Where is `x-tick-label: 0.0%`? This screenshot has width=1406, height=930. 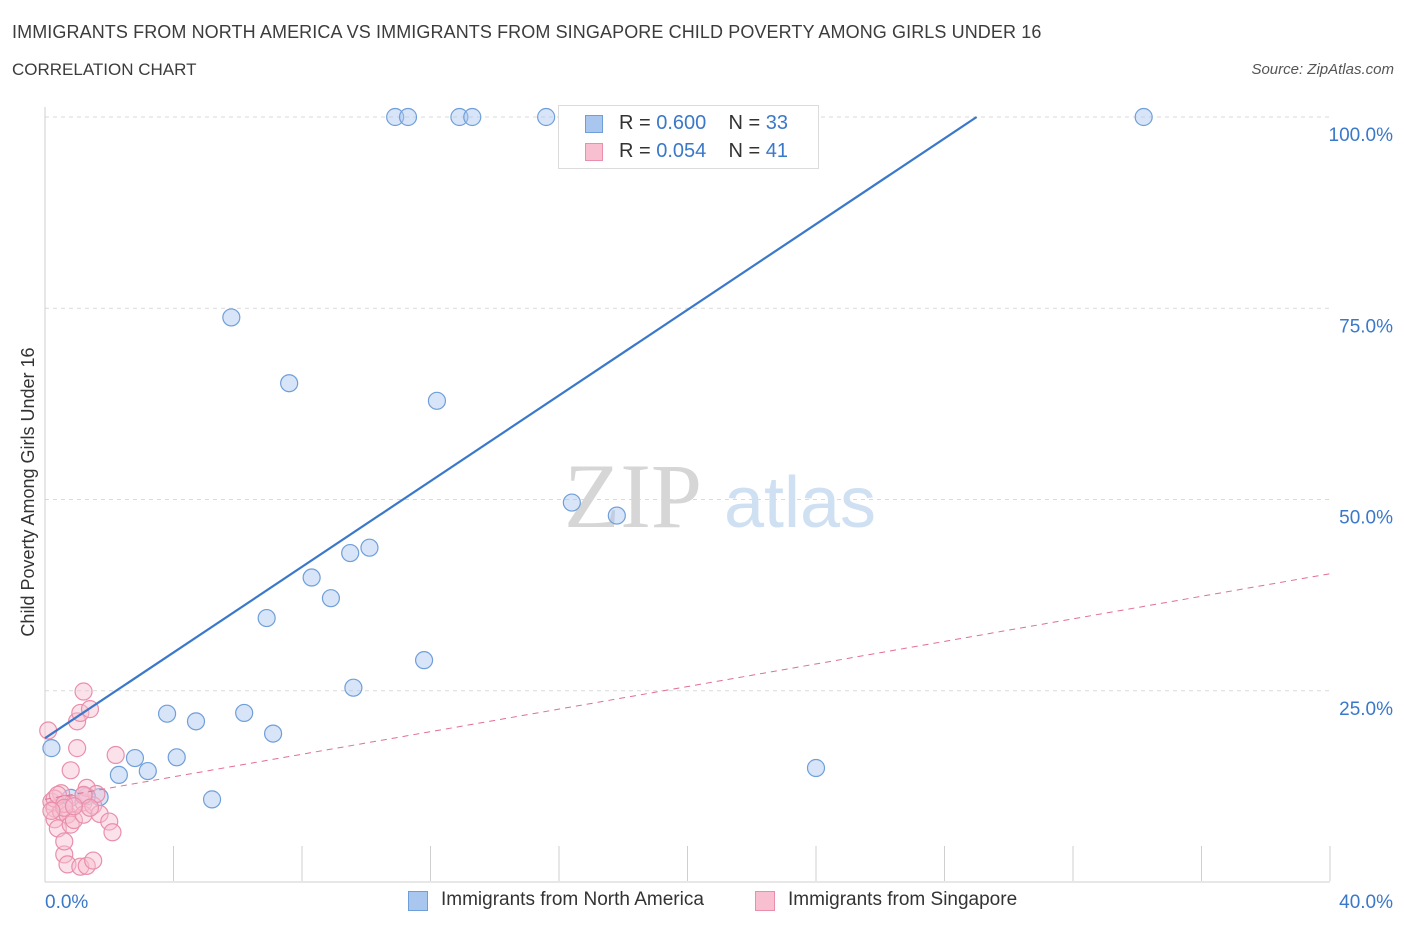 x-tick-label: 0.0% is located at coordinates (66, 902).